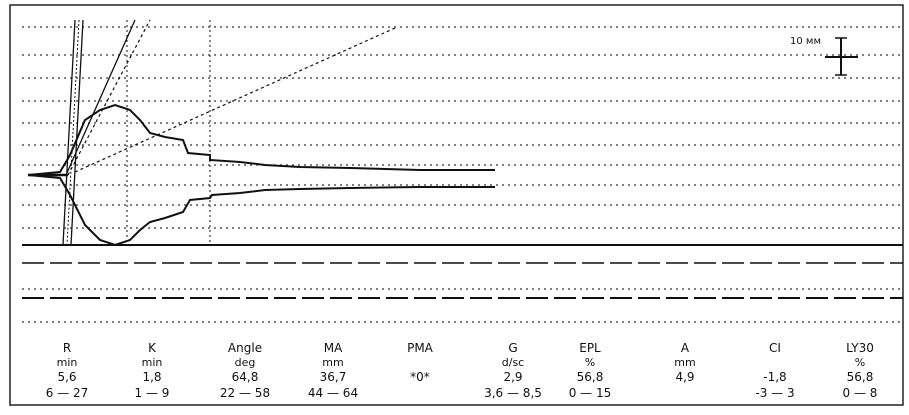 Image resolution: width=909 pixels, height=415 pixels. I want to click on param-name-epl: EPL, so click(590, 348).